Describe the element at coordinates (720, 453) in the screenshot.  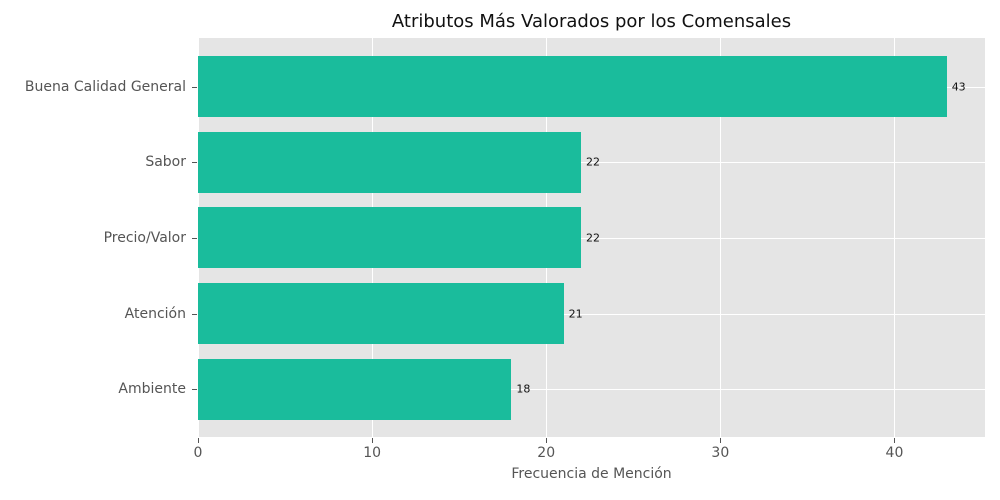
I see `x-tick-label: 30` at that location.